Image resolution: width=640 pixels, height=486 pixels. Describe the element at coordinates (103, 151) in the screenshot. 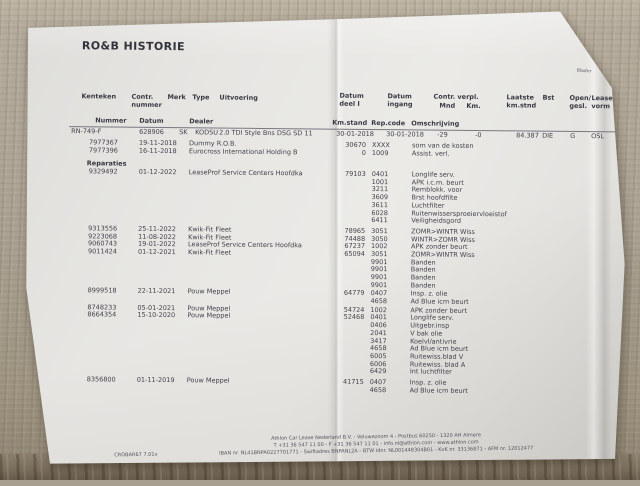

I see `invoice-number: 7977396` at that location.